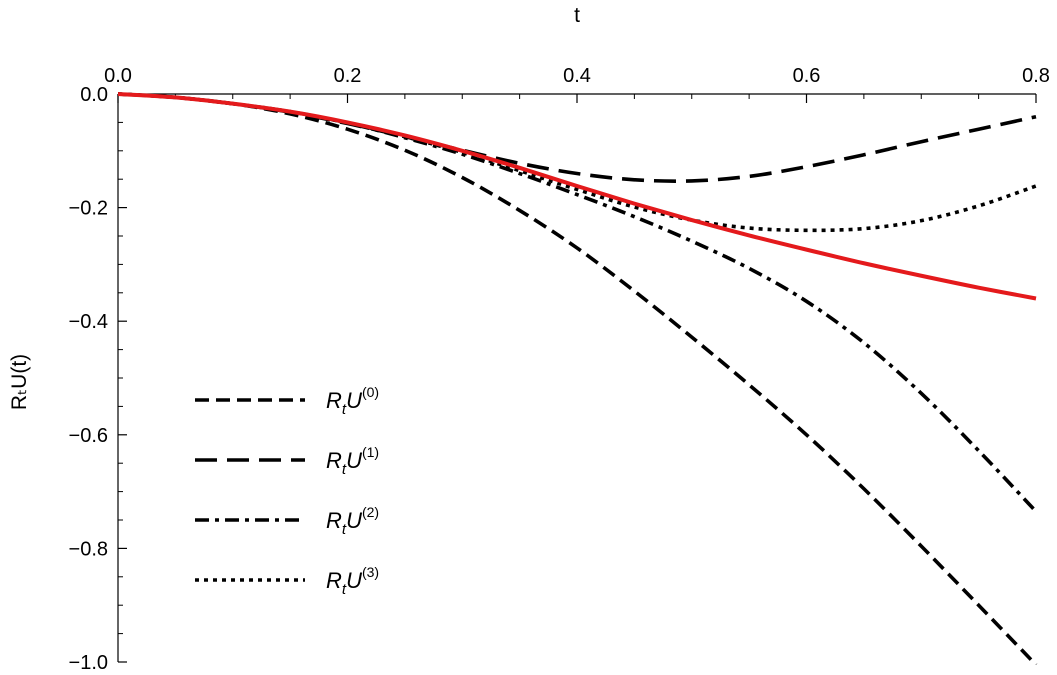 Image resolution: width=1057 pixels, height=675 pixels. Describe the element at coordinates (352, 581) in the screenshot. I see `legend-label: RtU(3)` at that location.